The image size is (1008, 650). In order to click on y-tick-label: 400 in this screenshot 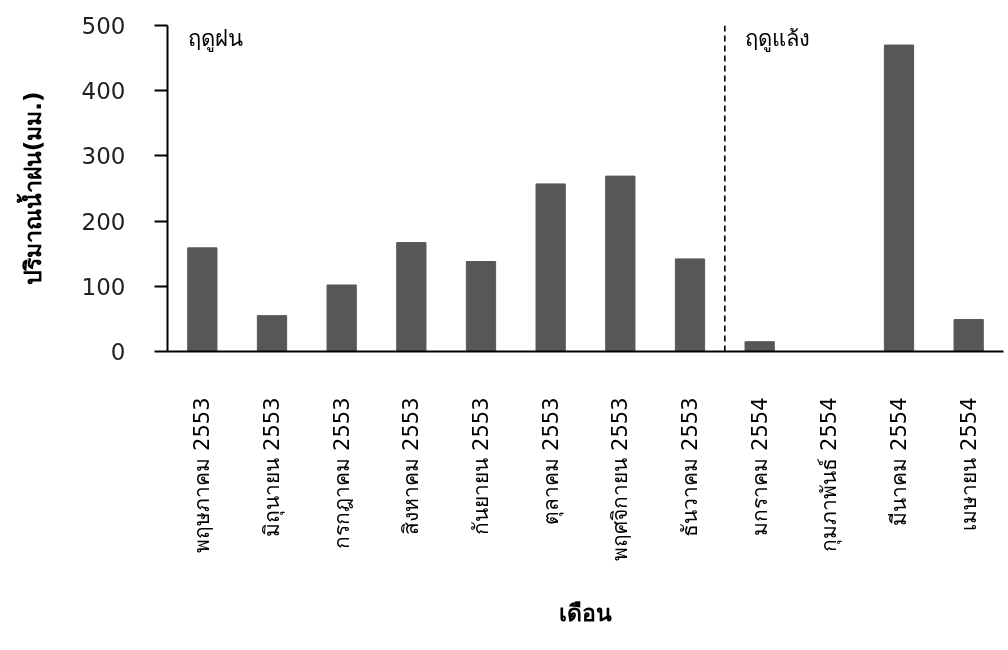, I will do `click(103, 91)`.